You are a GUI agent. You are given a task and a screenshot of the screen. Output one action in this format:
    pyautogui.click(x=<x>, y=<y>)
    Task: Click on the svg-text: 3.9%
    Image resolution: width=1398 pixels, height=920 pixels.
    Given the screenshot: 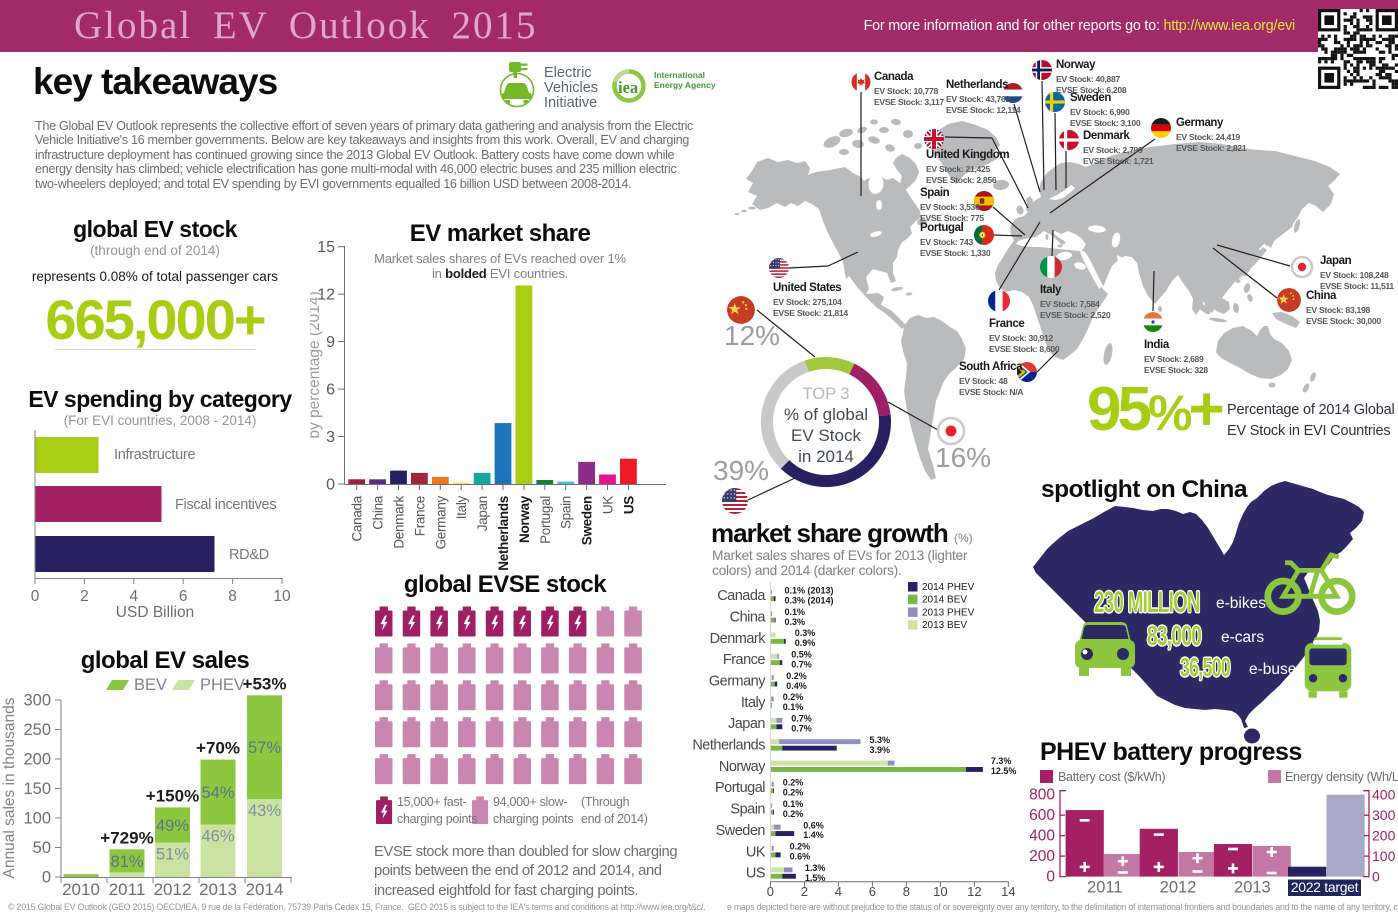 What is the action you would take?
    pyautogui.click(x=880, y=750)
    